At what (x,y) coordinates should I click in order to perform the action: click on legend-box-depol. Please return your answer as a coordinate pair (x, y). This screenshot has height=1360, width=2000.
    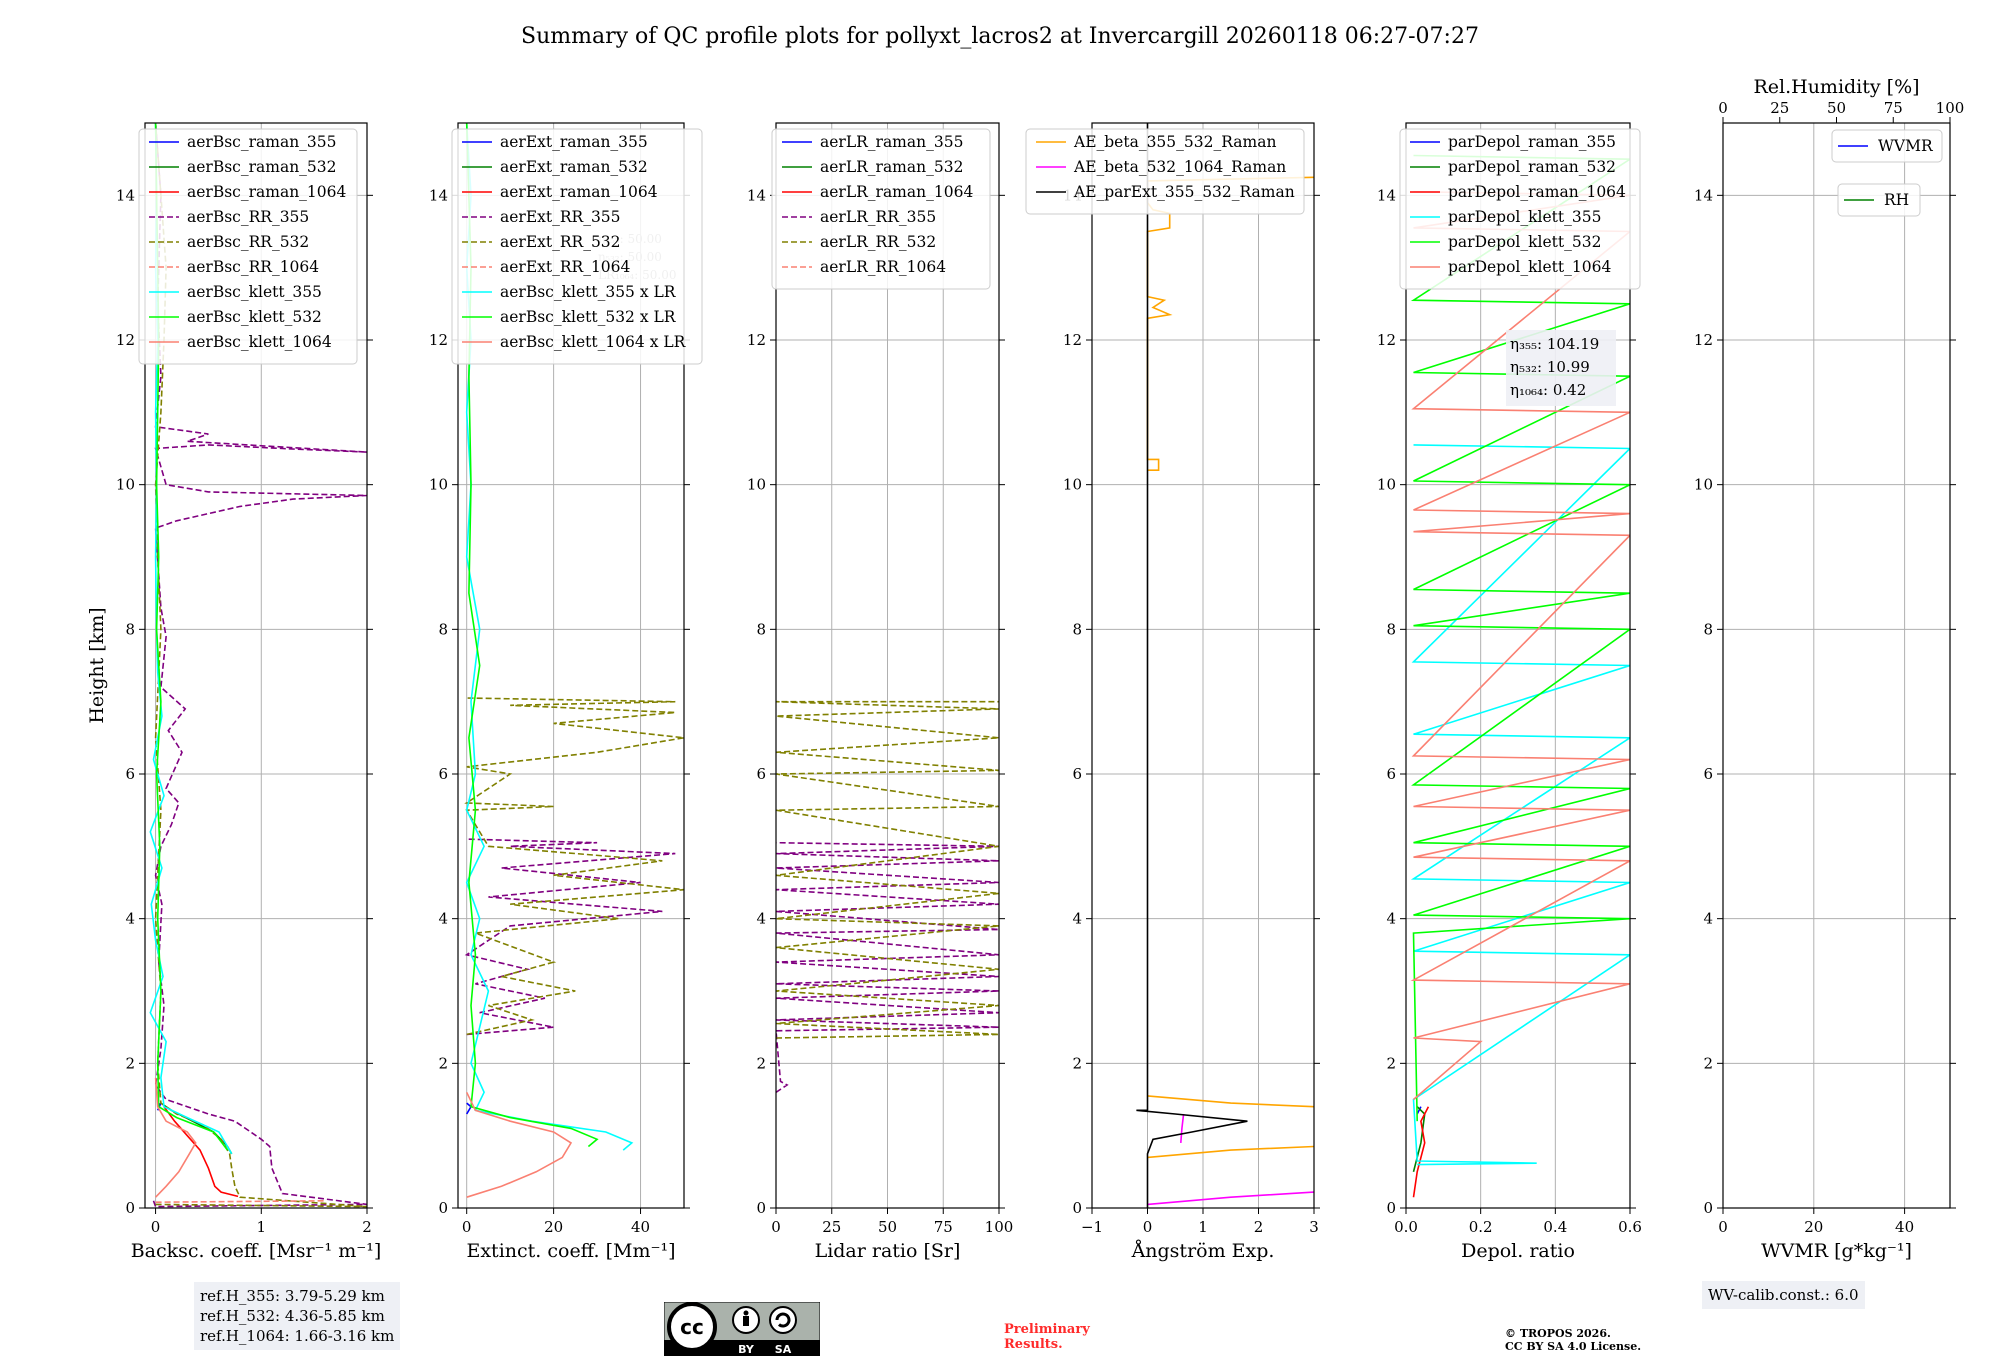
    Looking at the image, I should click on (1520, 209).